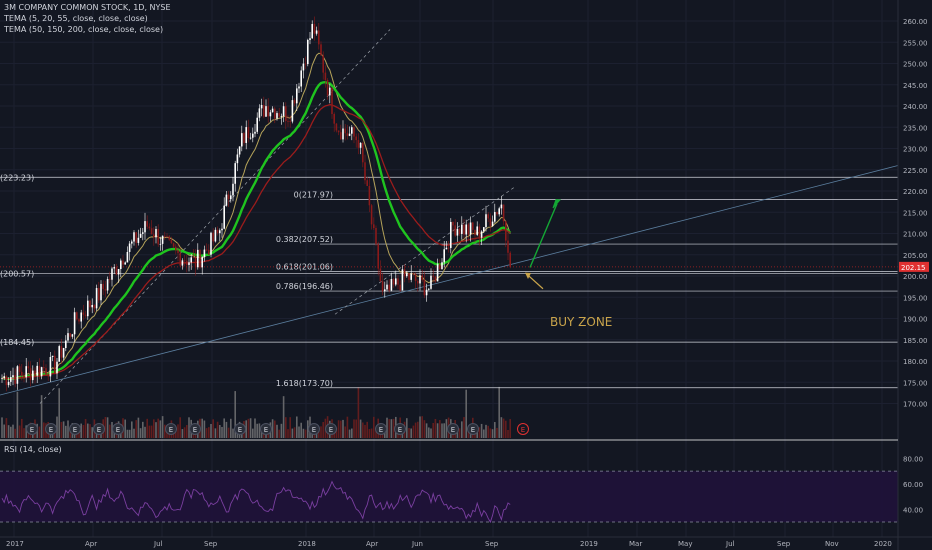 The width and height of the screenshot is (932, 550). Describe the element at coordinates (307, 544) in the screenshot. I see `time-tick-label: 2018` at that location.